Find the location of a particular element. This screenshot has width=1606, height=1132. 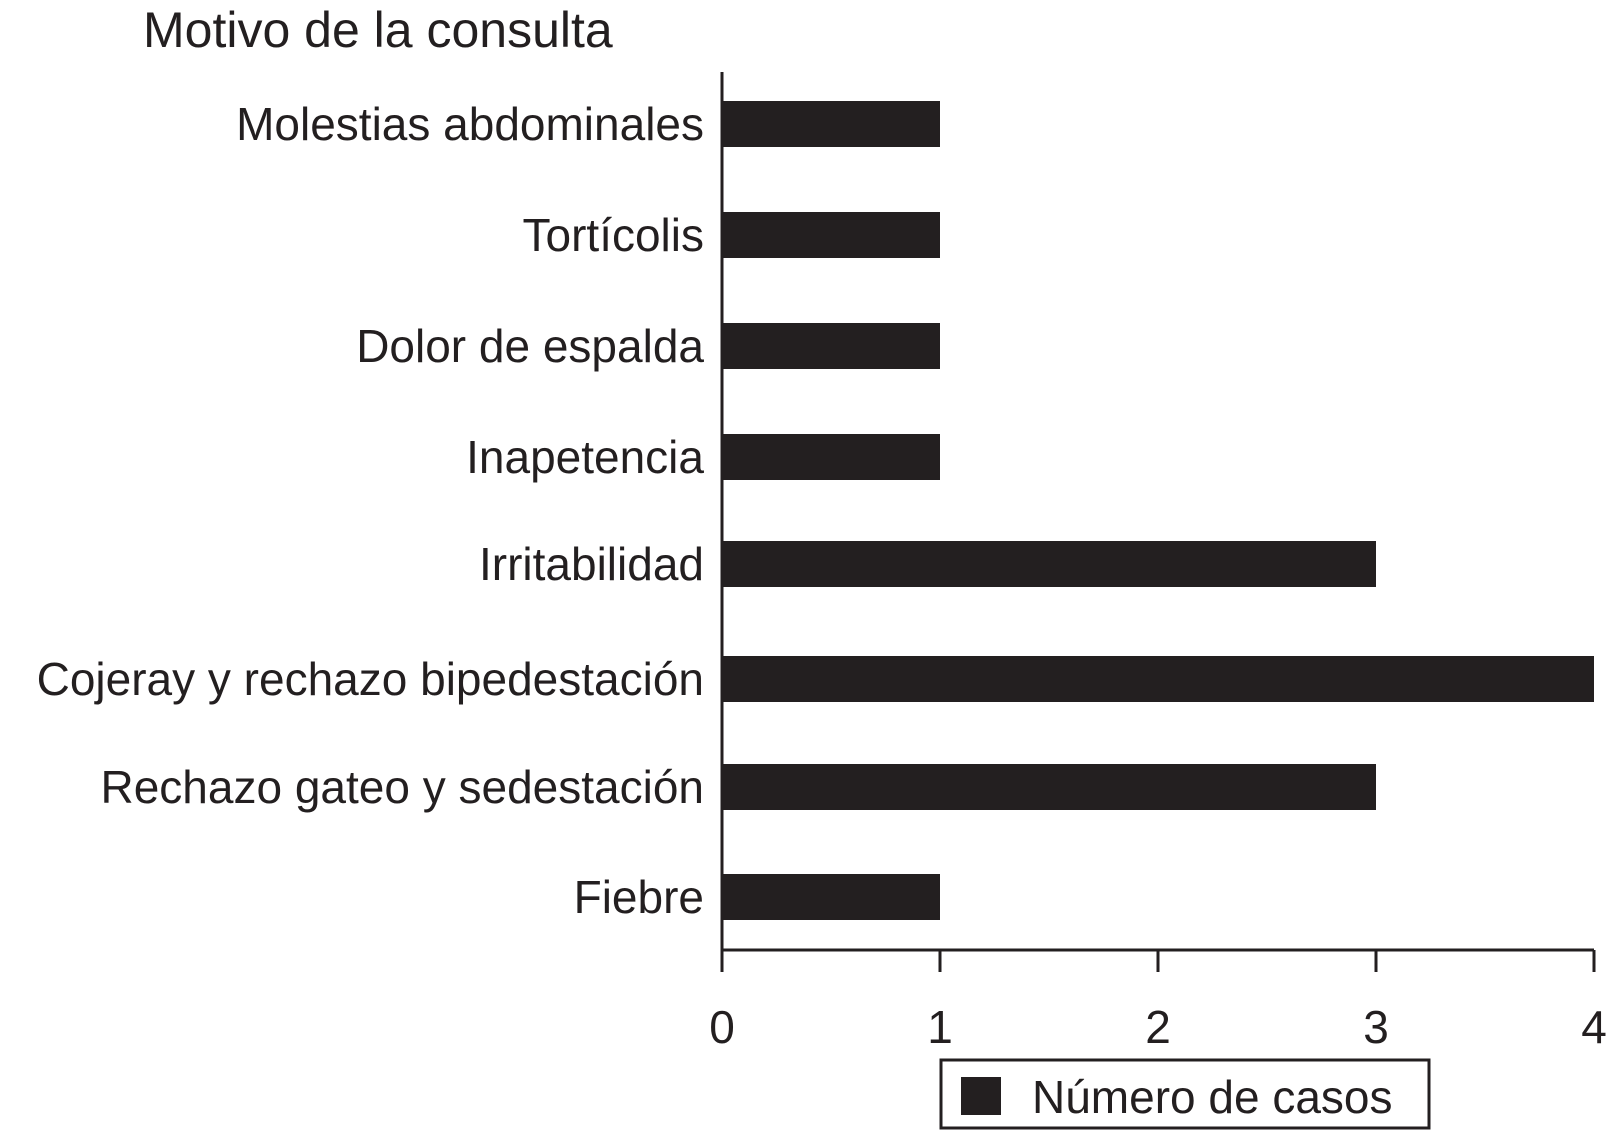

legend-label: Número de casos is located at coordinates (1212, 1097).